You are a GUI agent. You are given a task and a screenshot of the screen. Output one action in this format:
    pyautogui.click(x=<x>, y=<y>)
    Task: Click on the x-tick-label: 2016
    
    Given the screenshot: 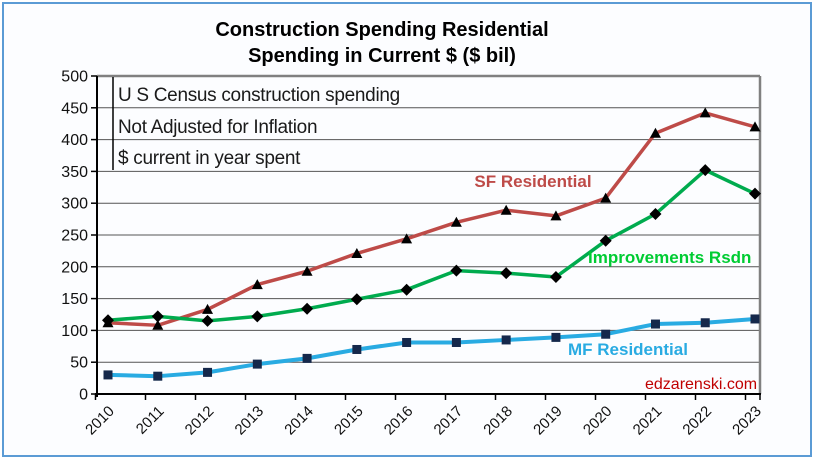 What is the action you would take?
    pyautogui.click(x=399, y=421)
    